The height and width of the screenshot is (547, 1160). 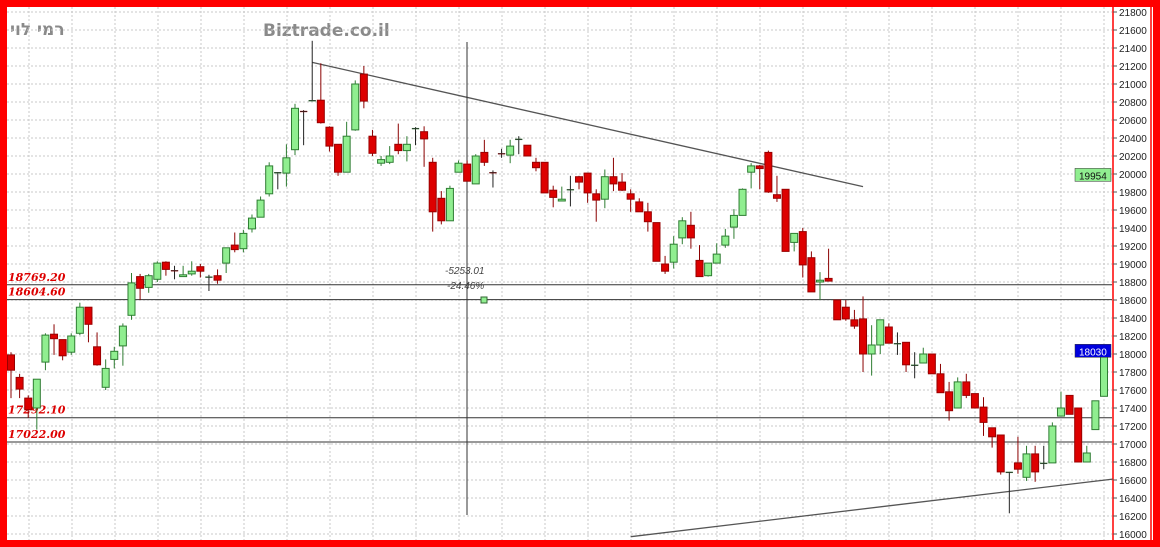 I want to click on y-tick-label: 17000, so click(x=1133, y=445).